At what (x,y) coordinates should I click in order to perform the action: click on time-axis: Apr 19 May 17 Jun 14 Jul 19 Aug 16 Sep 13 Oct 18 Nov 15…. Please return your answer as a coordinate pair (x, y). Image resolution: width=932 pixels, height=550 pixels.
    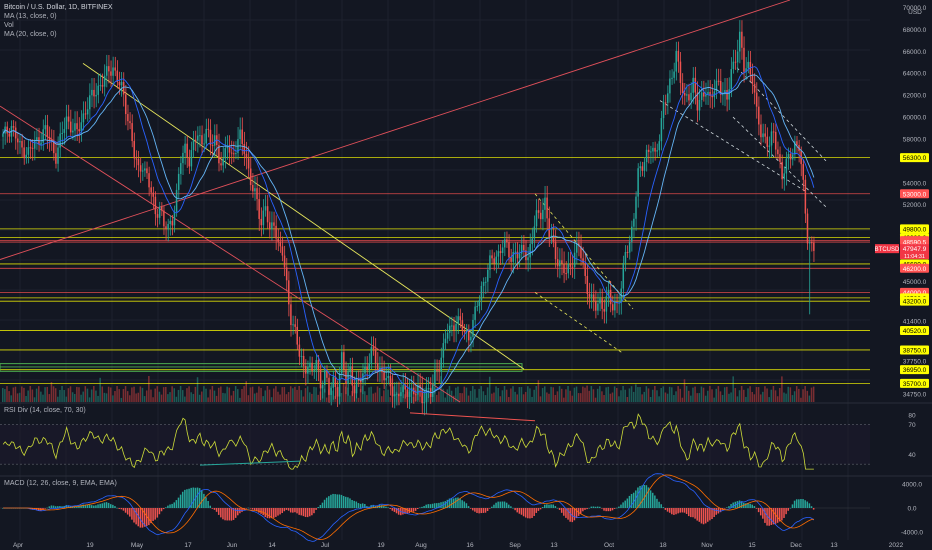
    Looking at the image, I should click on (458, 545).